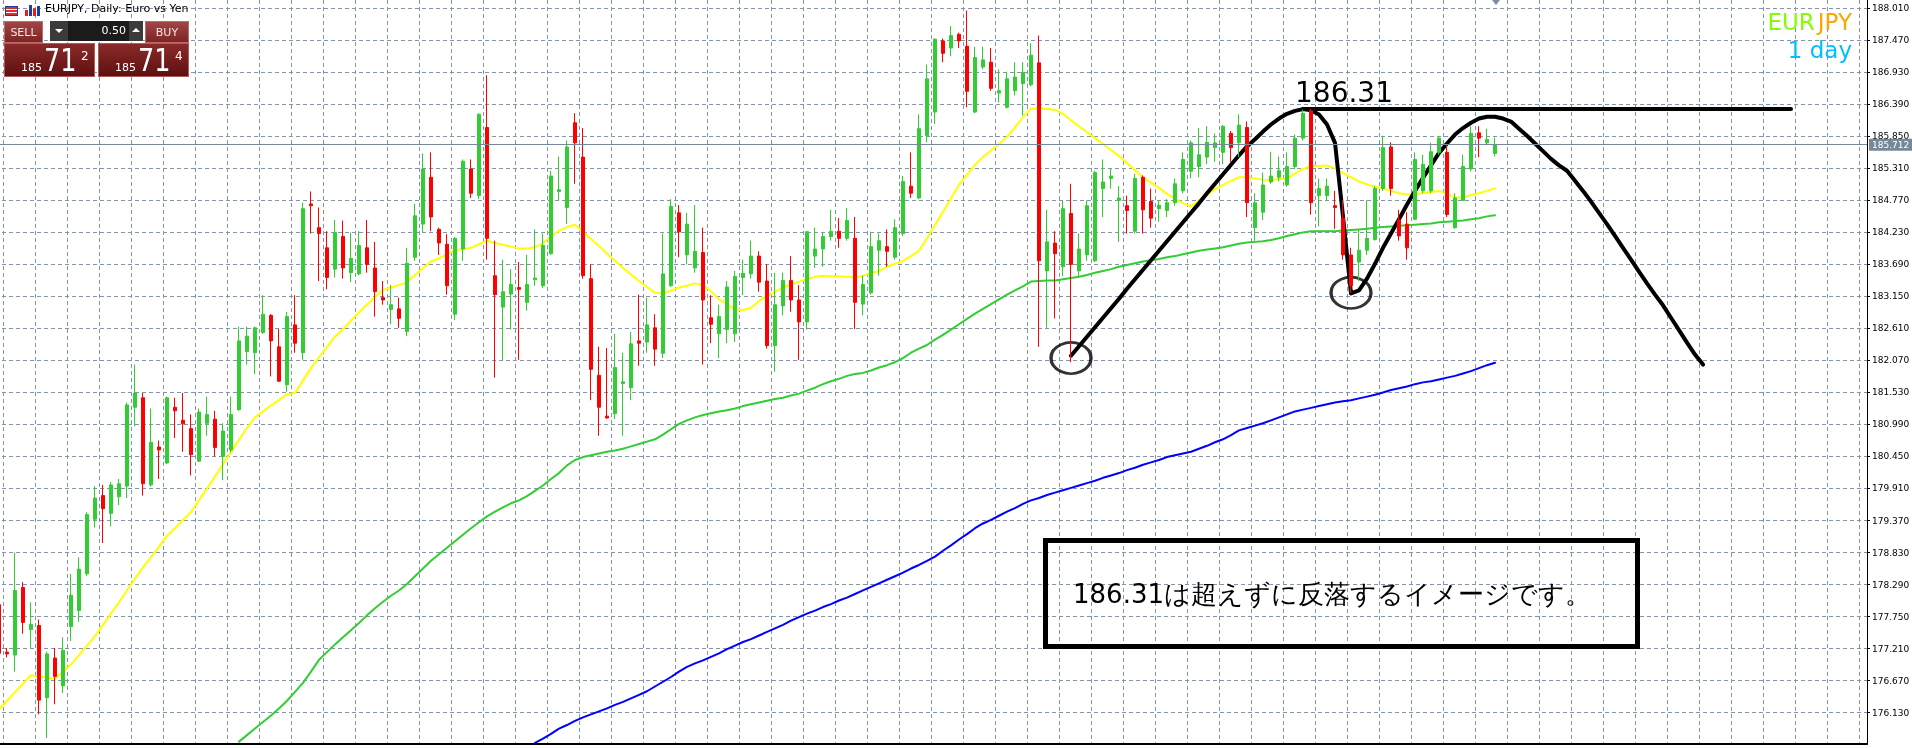  Describe the element at coordinates (1834, 22) in the screenshot. I see `annotation: JPY` at that location.